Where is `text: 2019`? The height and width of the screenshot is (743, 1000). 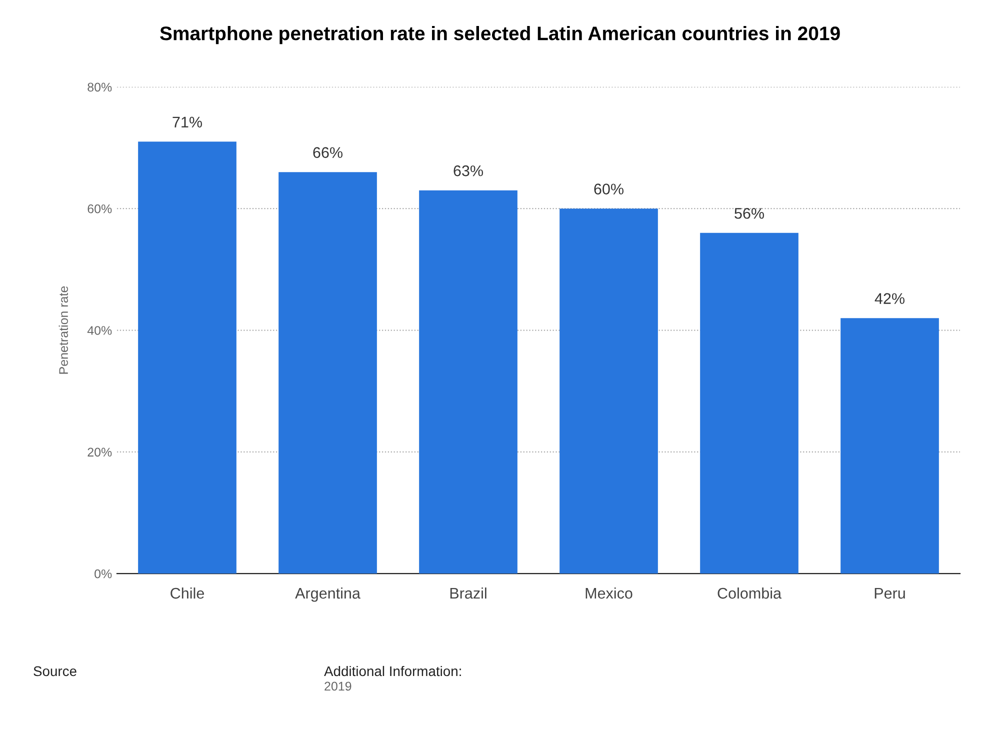
text: 2019 is located at coordinates (338, 686).